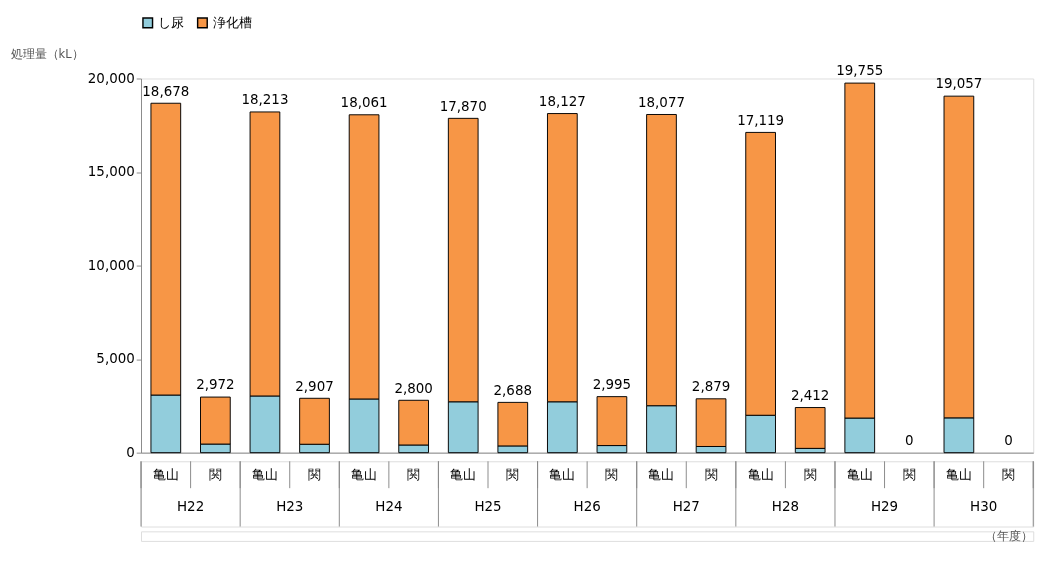  Describe the element at coordinates (265, 100) in the screenshot. I see `total-label: 18,213` at that location.